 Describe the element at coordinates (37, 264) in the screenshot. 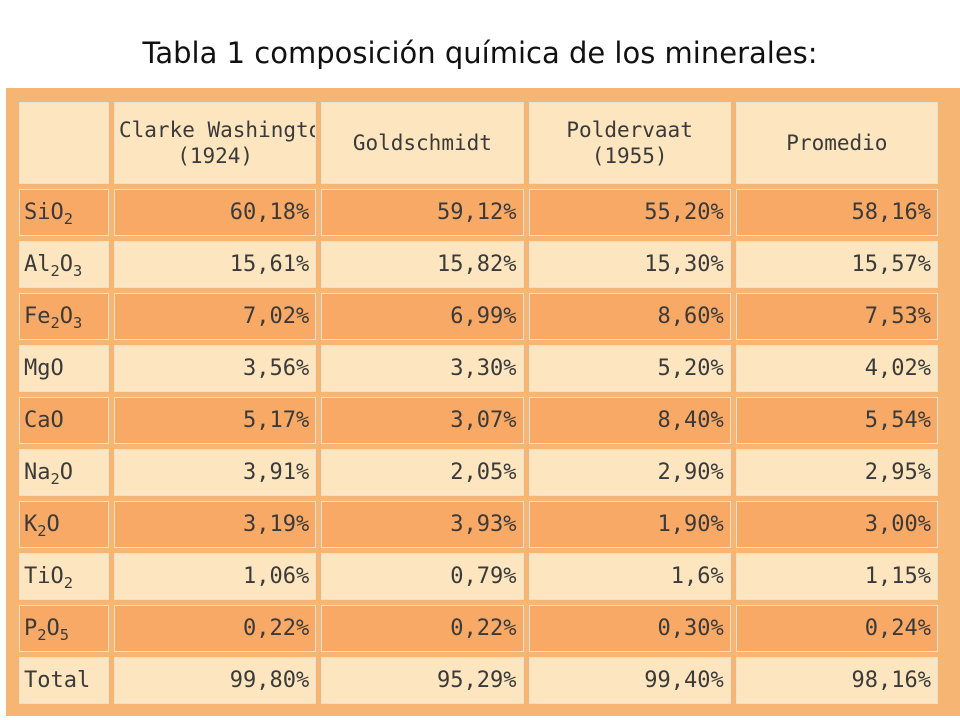

I see `compound-name-part: Al` at that location.